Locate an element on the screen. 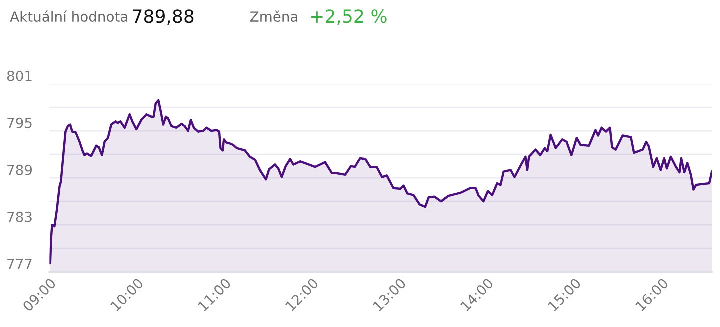  text: Aktuální hodnota is located at coordinates (69, 16).